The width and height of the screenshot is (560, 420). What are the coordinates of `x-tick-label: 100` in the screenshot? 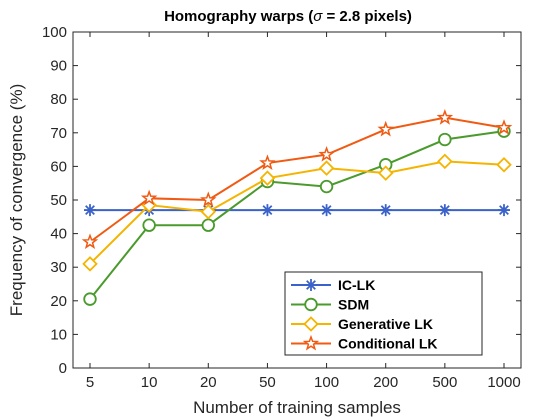 It's located at (326, 382).